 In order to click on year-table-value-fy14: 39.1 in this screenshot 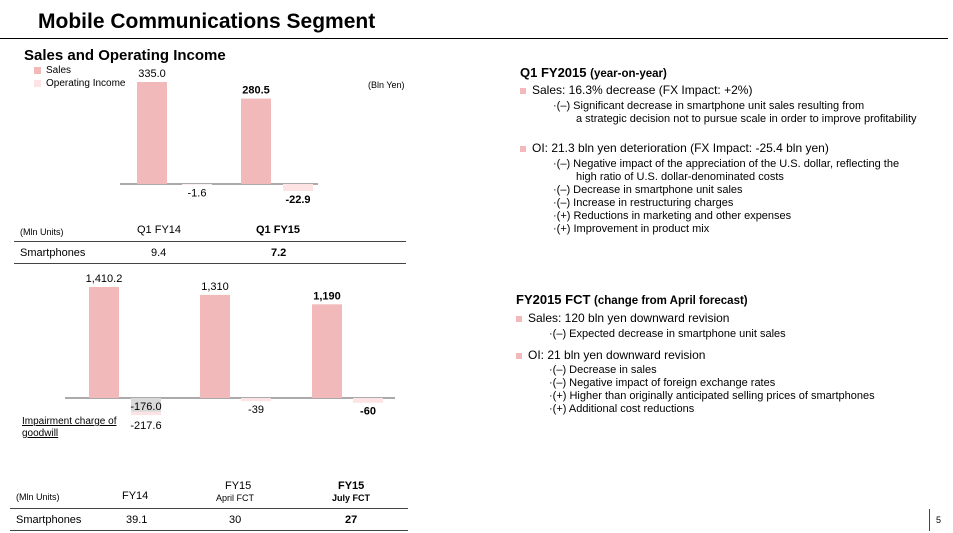, I will do `click(137, 520)`.